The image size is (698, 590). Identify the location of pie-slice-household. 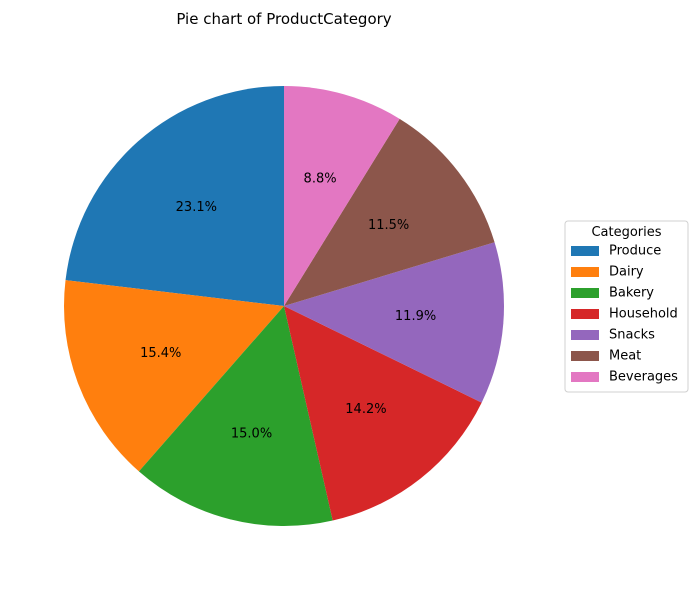
(383, 413).